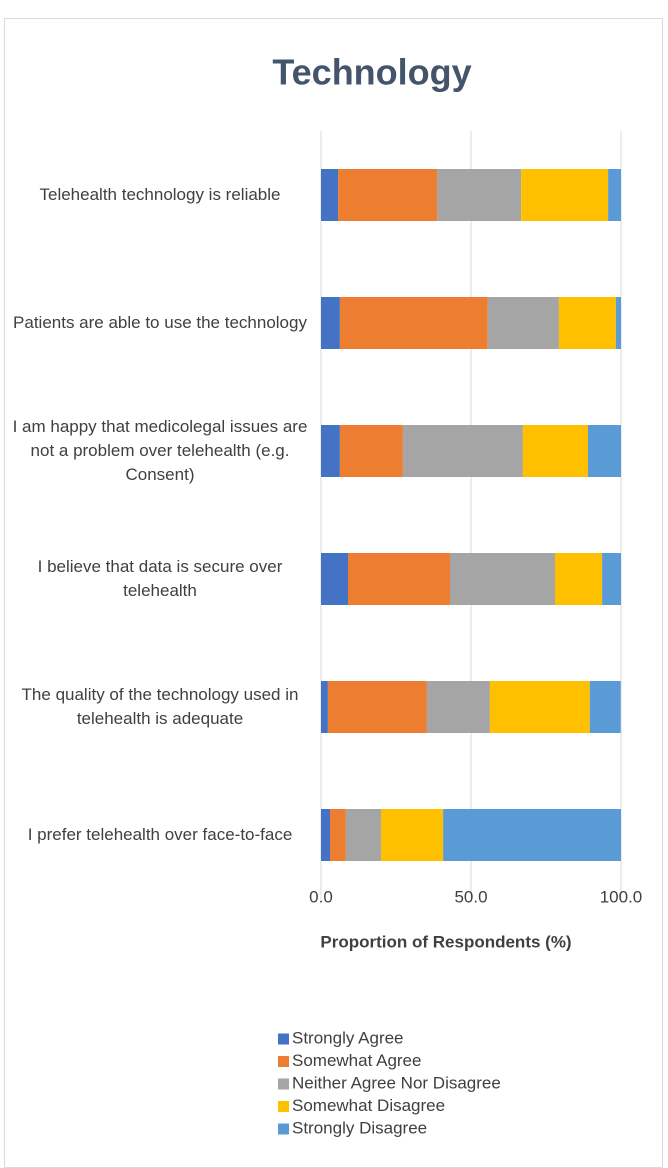  I want to click on x-tick-label: 50.0, so click(470, 896).